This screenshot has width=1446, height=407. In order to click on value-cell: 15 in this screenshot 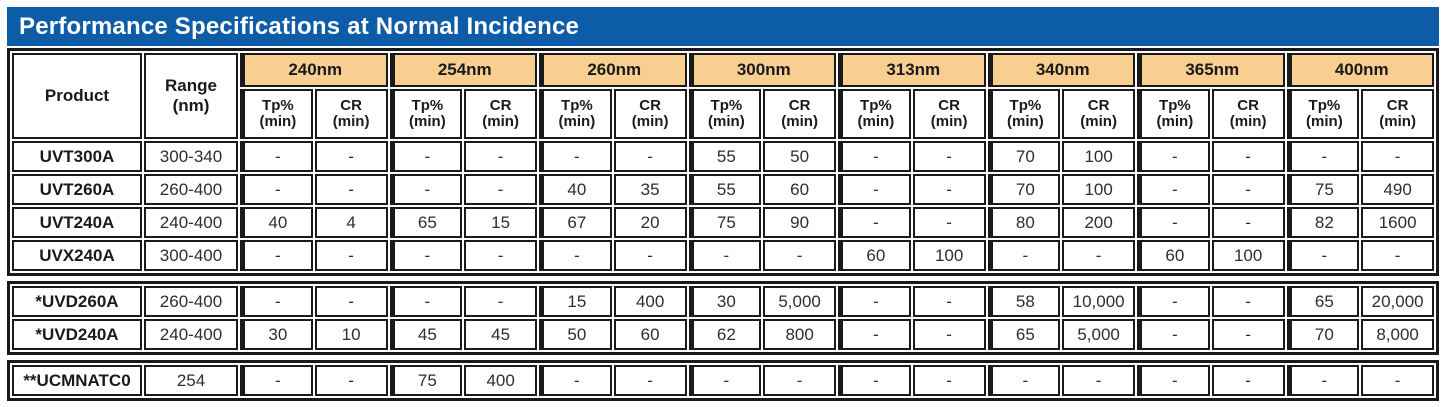, I will do `click(500, 222)`.